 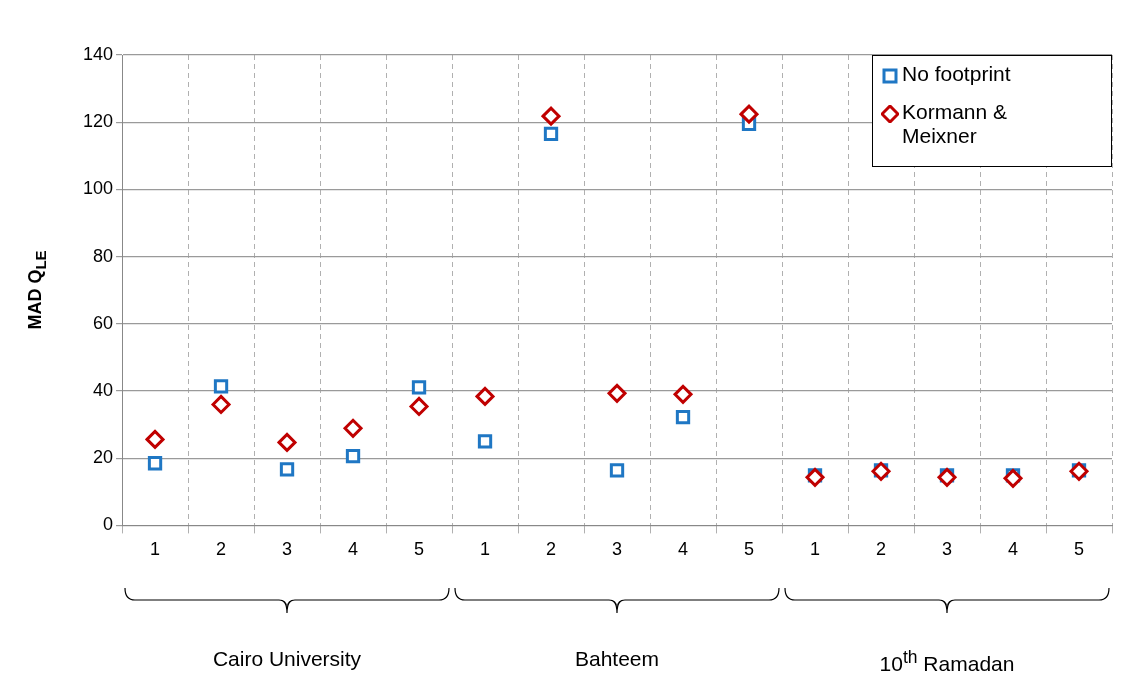 I want to click on y-tick-label: 80, so click(x=103, y=255).